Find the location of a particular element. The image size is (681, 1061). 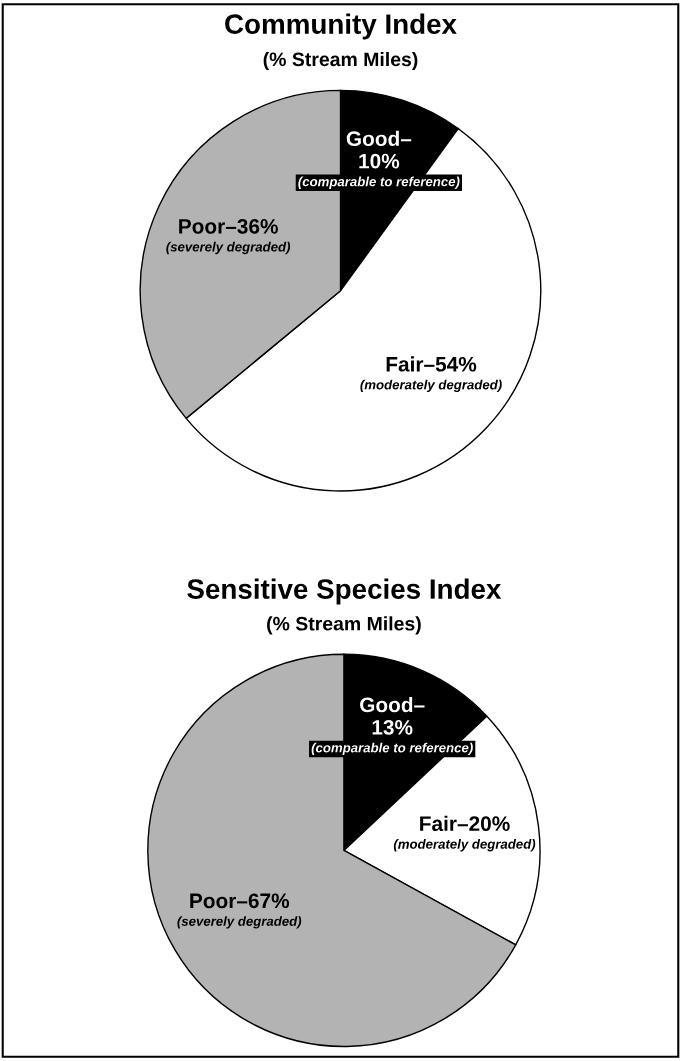

slice-label: Poor–67% is located at coordinates (240, 901).